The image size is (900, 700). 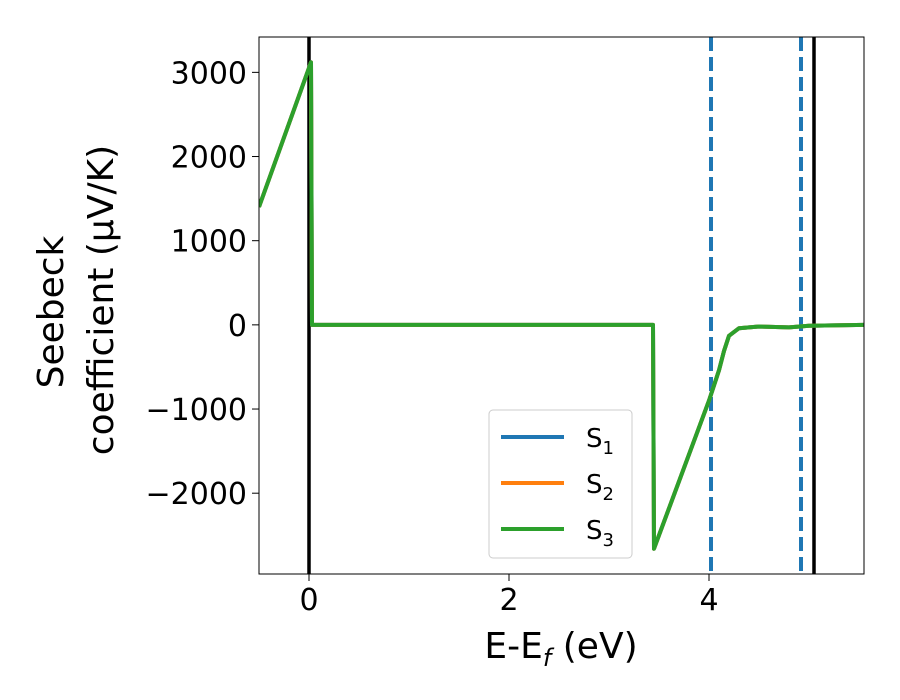 I want to click on y-axis-label-line-1: Seebeck, so click(x=51, y=311).